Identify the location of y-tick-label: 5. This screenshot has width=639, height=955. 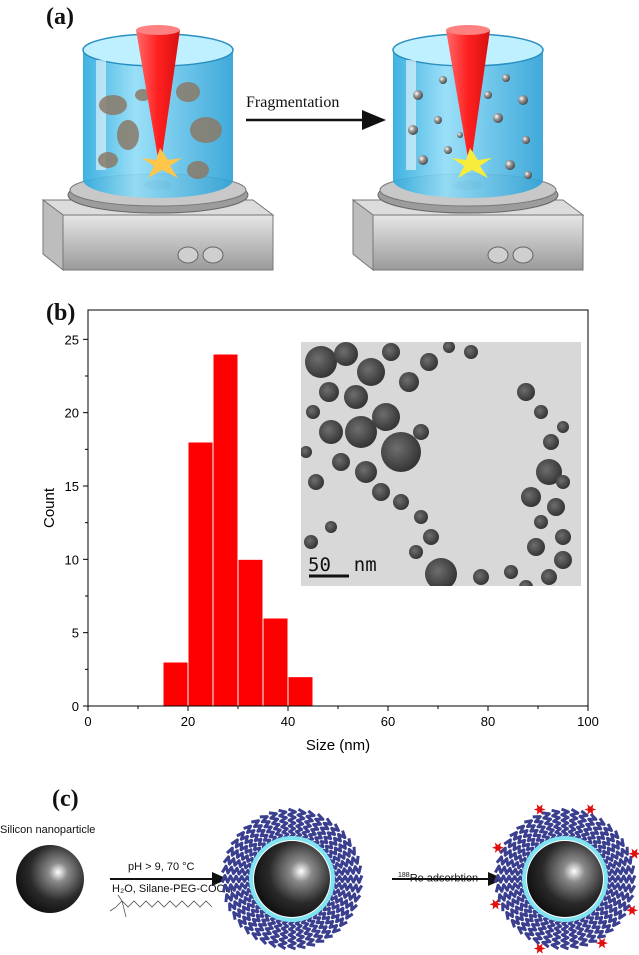
(75, 633).